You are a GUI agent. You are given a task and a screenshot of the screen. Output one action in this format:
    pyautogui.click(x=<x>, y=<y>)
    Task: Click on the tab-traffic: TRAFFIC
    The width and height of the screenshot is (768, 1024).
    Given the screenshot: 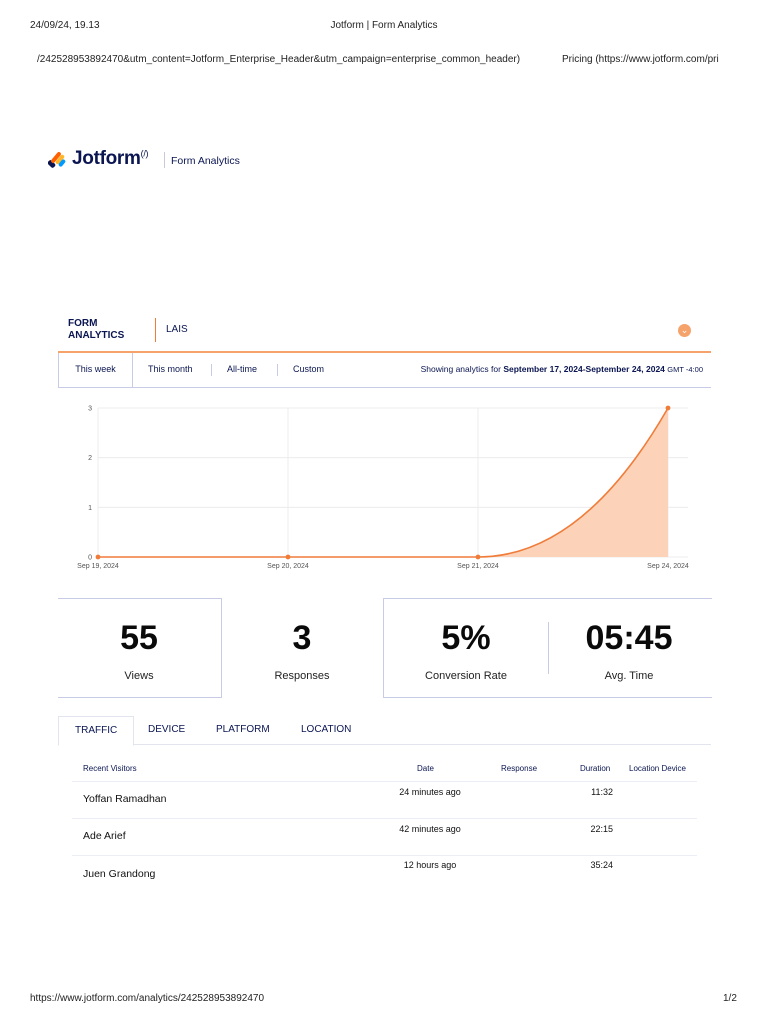 What is the action you would take?
    pyautogui.click(x=96, y=731)
    